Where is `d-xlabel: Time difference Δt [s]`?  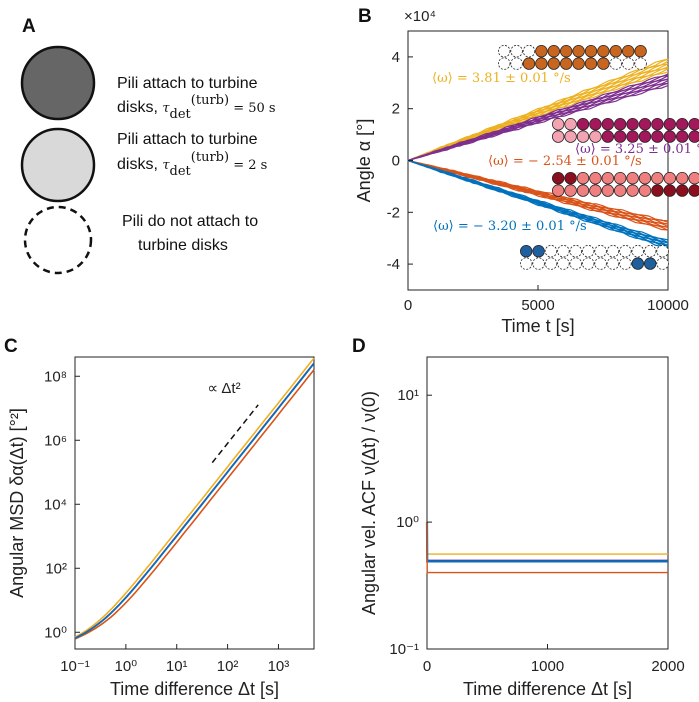 d-xlabel: Time difference Δt [s] is located at coordinates (547, 689).